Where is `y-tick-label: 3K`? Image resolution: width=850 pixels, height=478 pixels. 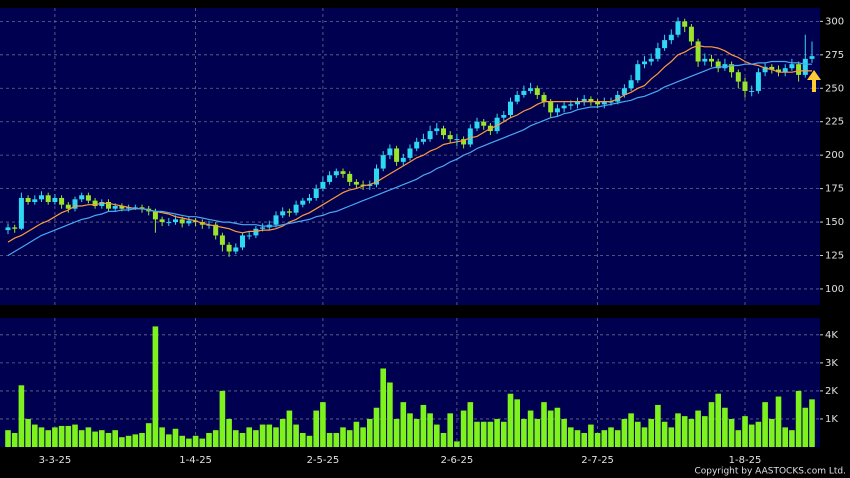
y-tick-label: 3K is located at coordinates (831, 363).